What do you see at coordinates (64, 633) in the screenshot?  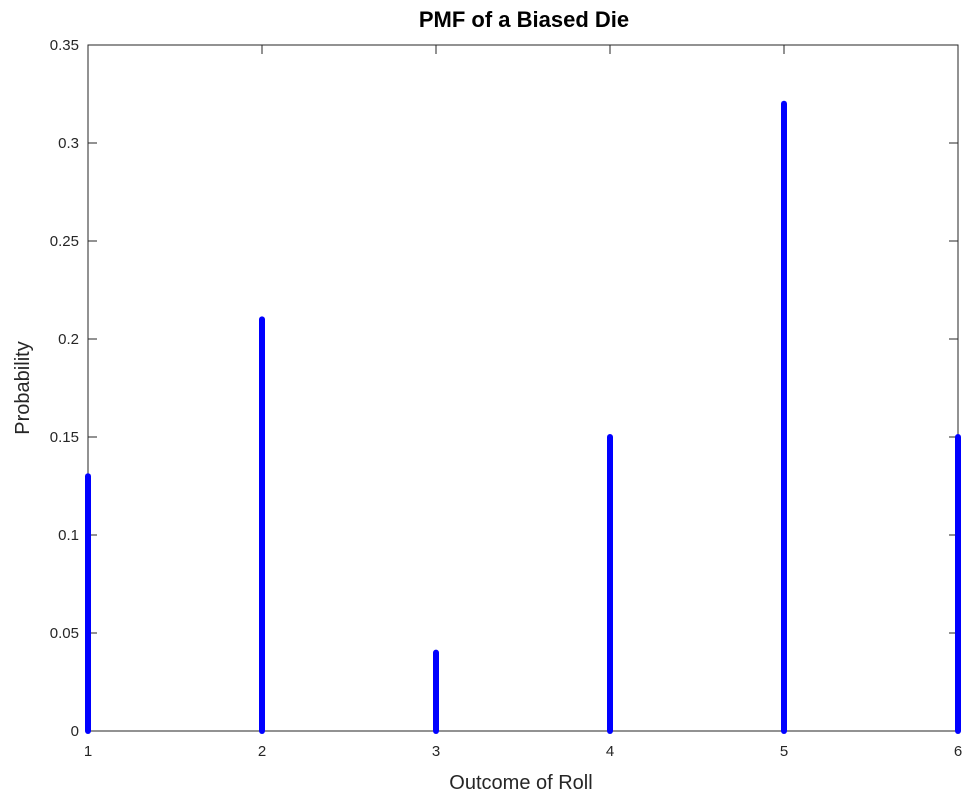 I see `y-tick-label: 0.05` at bounding box center [64, 633].